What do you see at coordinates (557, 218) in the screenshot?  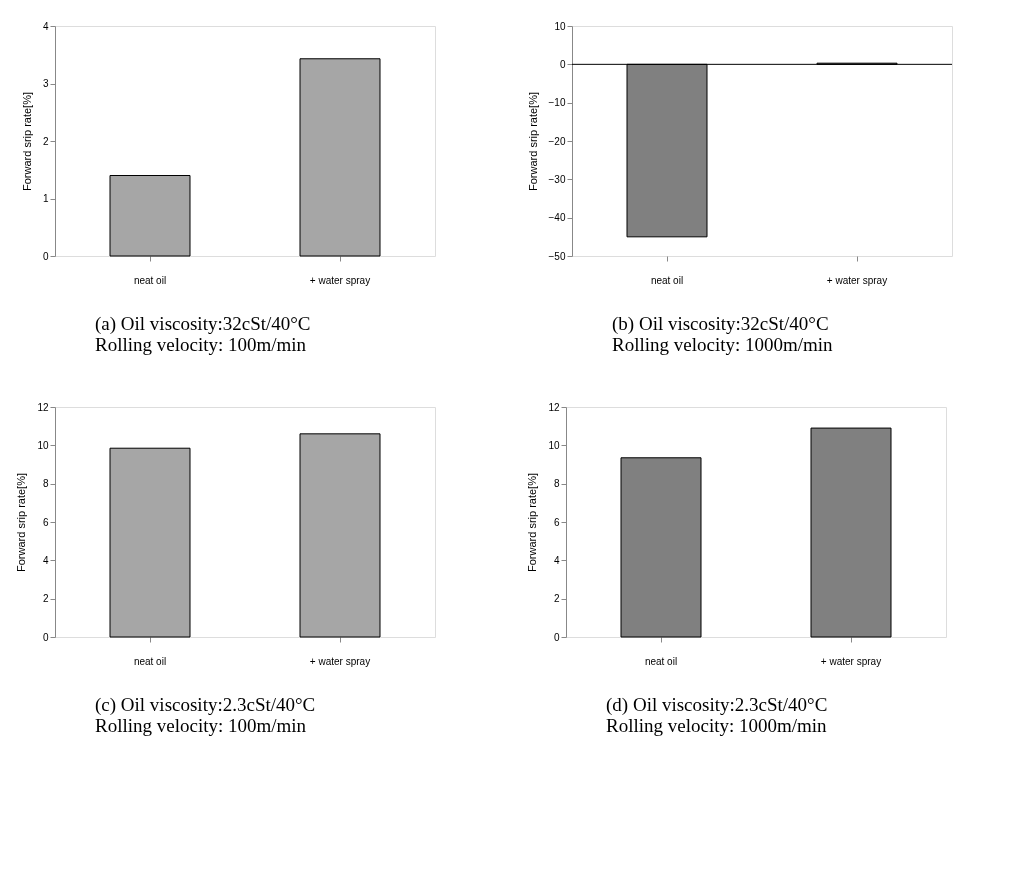 I see `y-tick-label: −40` at bounding box center [557, 218].